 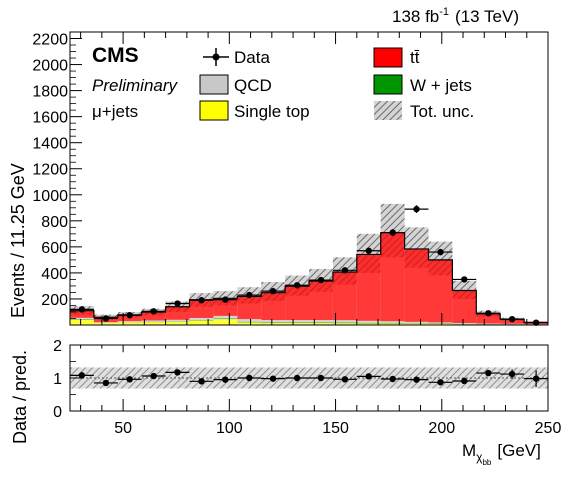 What do you see at coordinates (396, 57) in the screenshot?
I see `legend-entry-ttbar: tt̄` at bounding box center [396, 57].